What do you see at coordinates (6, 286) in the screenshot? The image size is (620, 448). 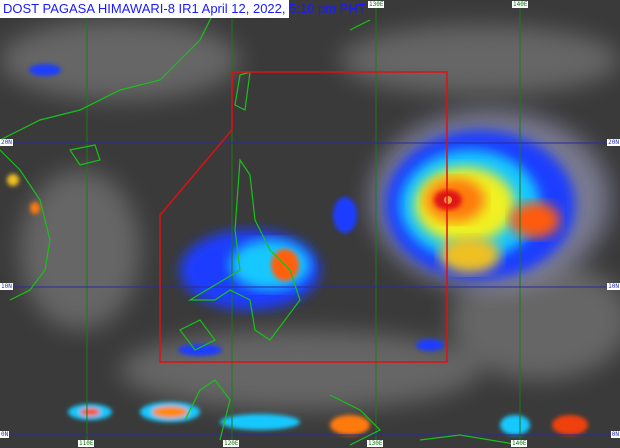 I see `latitude-label-10n-left: 10N` at bounding box center [6, 286].